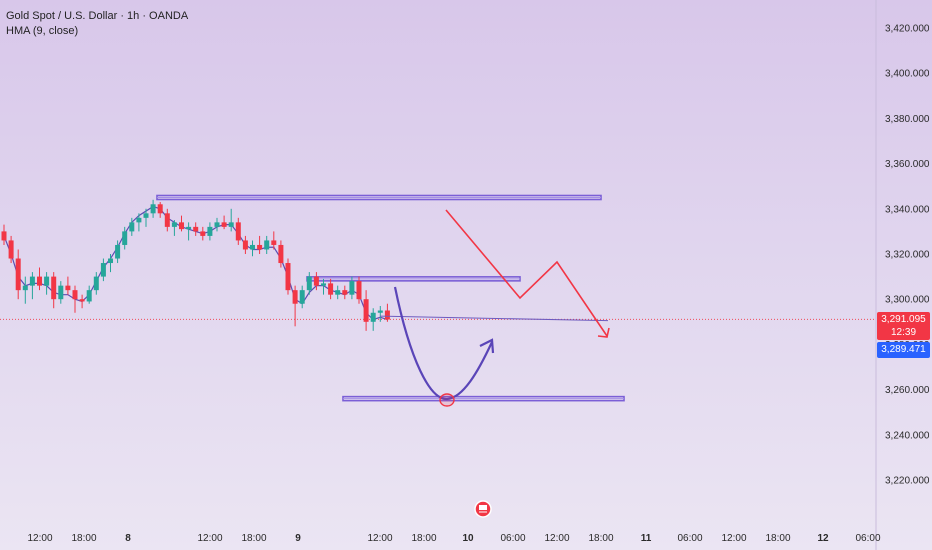 Image resolution: width=932 pixels, height=550 pixels. I want to click on time-tick-label: 11, so click(646, 538).